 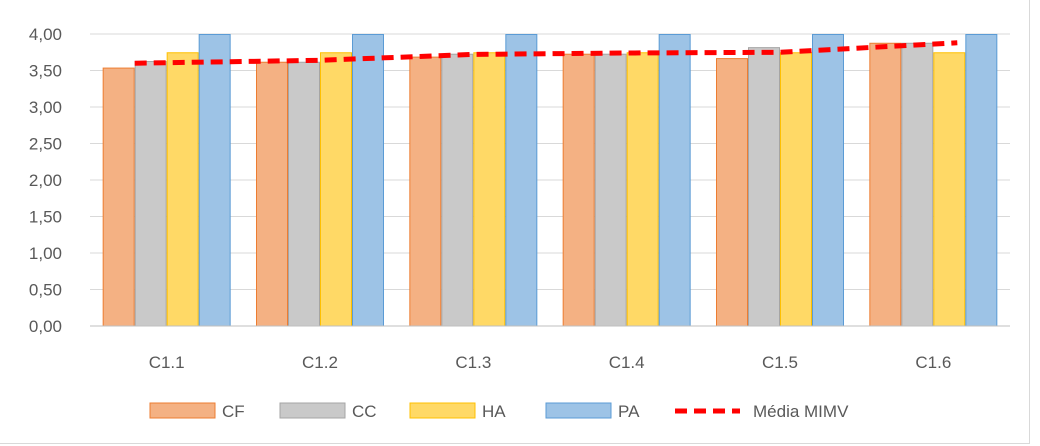 What do you see at coordinates (45, 253) in the screenshot?
I see `y-tick-label: 1,00` at bounding box center [45, 253].